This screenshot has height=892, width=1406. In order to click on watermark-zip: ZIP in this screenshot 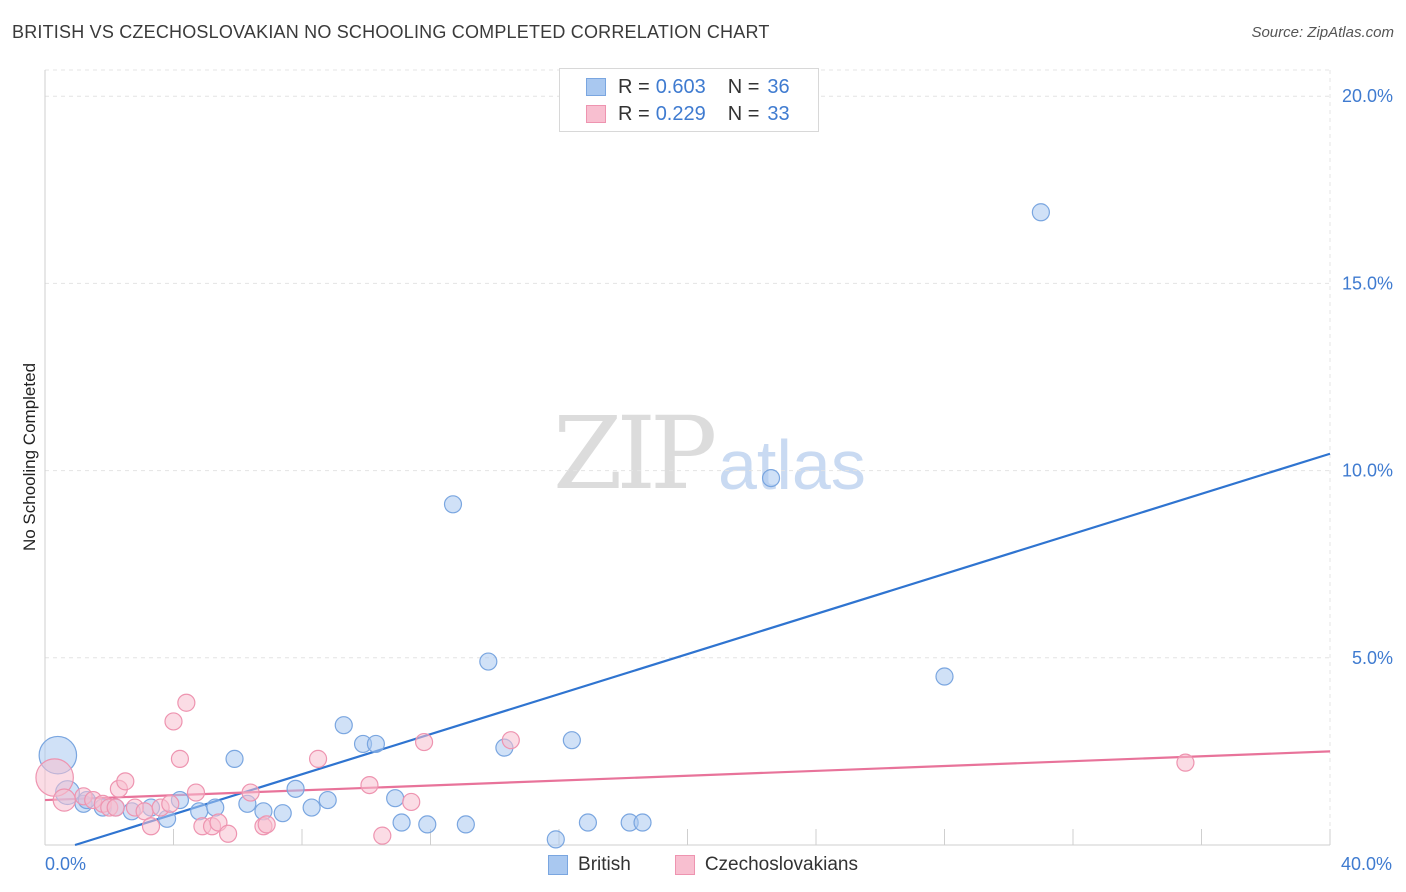, I will do `click(635, 453)`.